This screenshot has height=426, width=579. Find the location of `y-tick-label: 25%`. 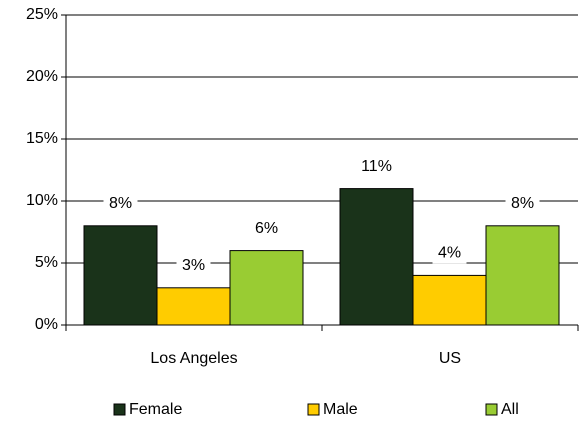

y-tick-label: 25% is located at coordinates (42, 14).